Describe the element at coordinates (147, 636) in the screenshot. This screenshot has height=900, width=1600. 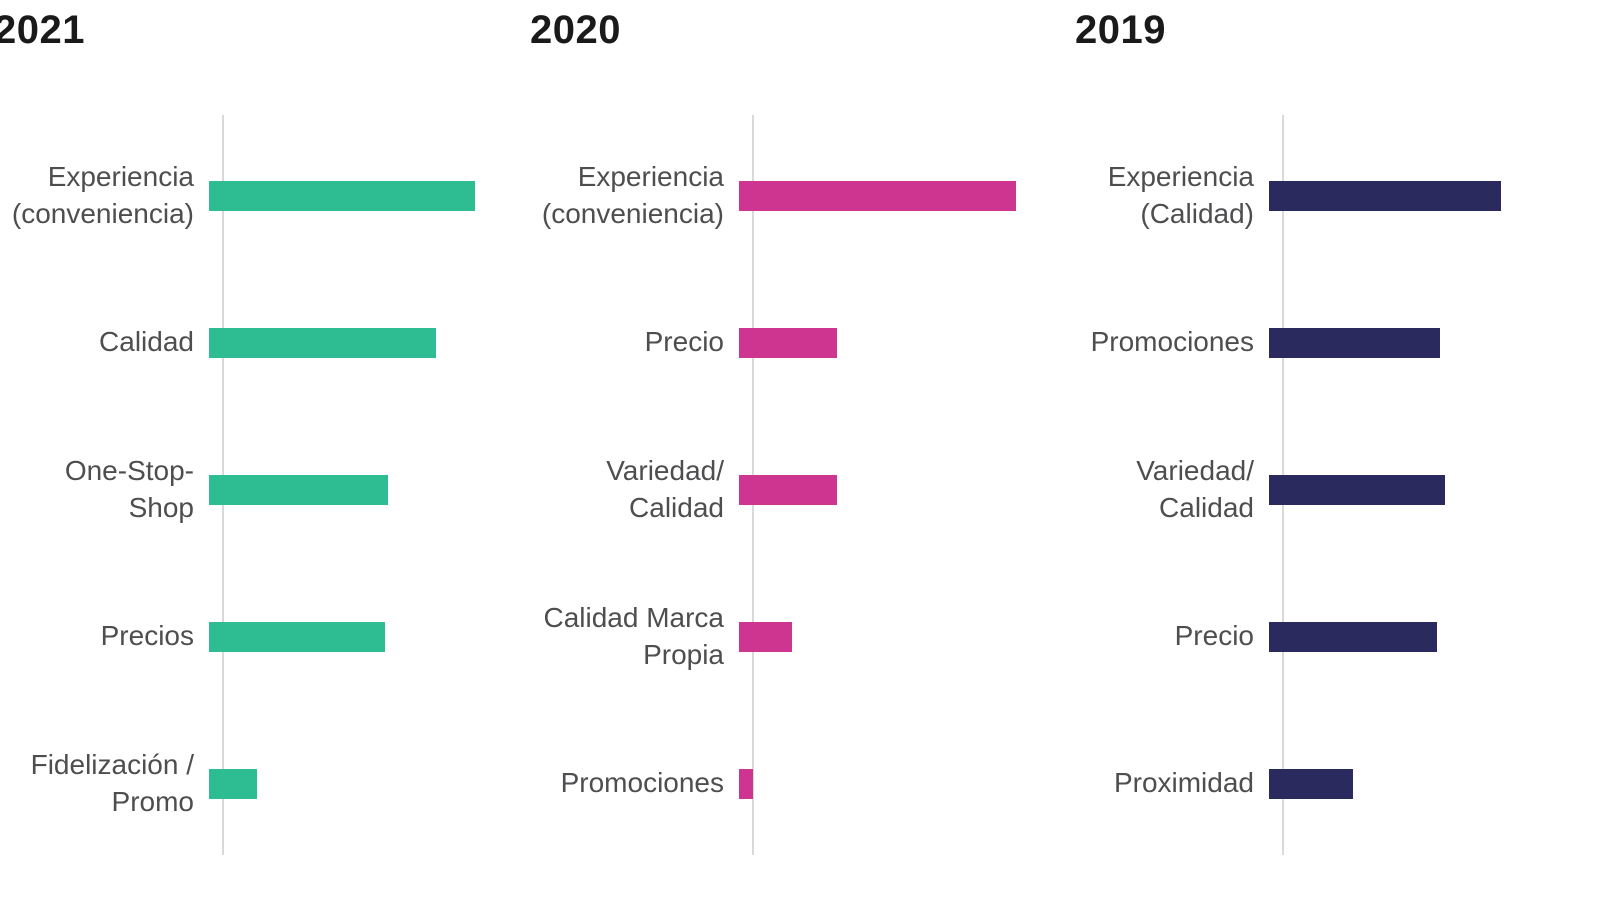
I see `bar-label: Precios` at that location.